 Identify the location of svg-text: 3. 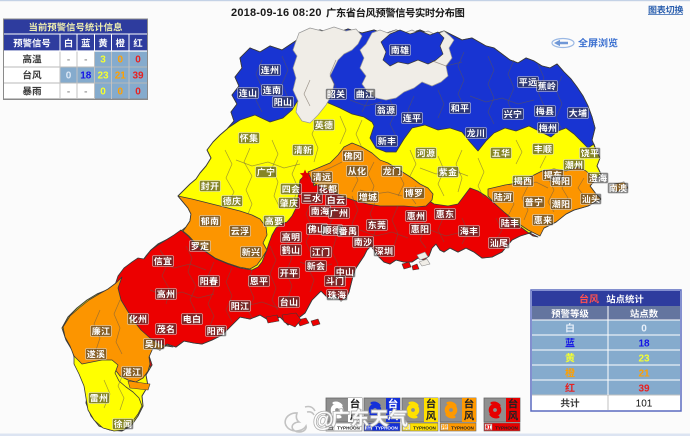
(103, 60).